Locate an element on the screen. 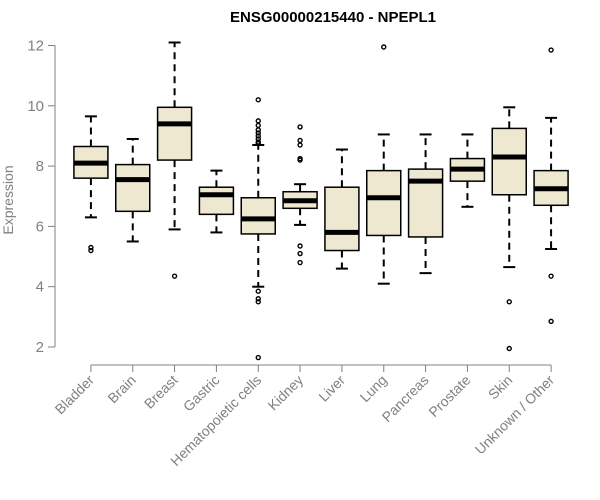  box-group-breast is located at coordinates (174, 160).